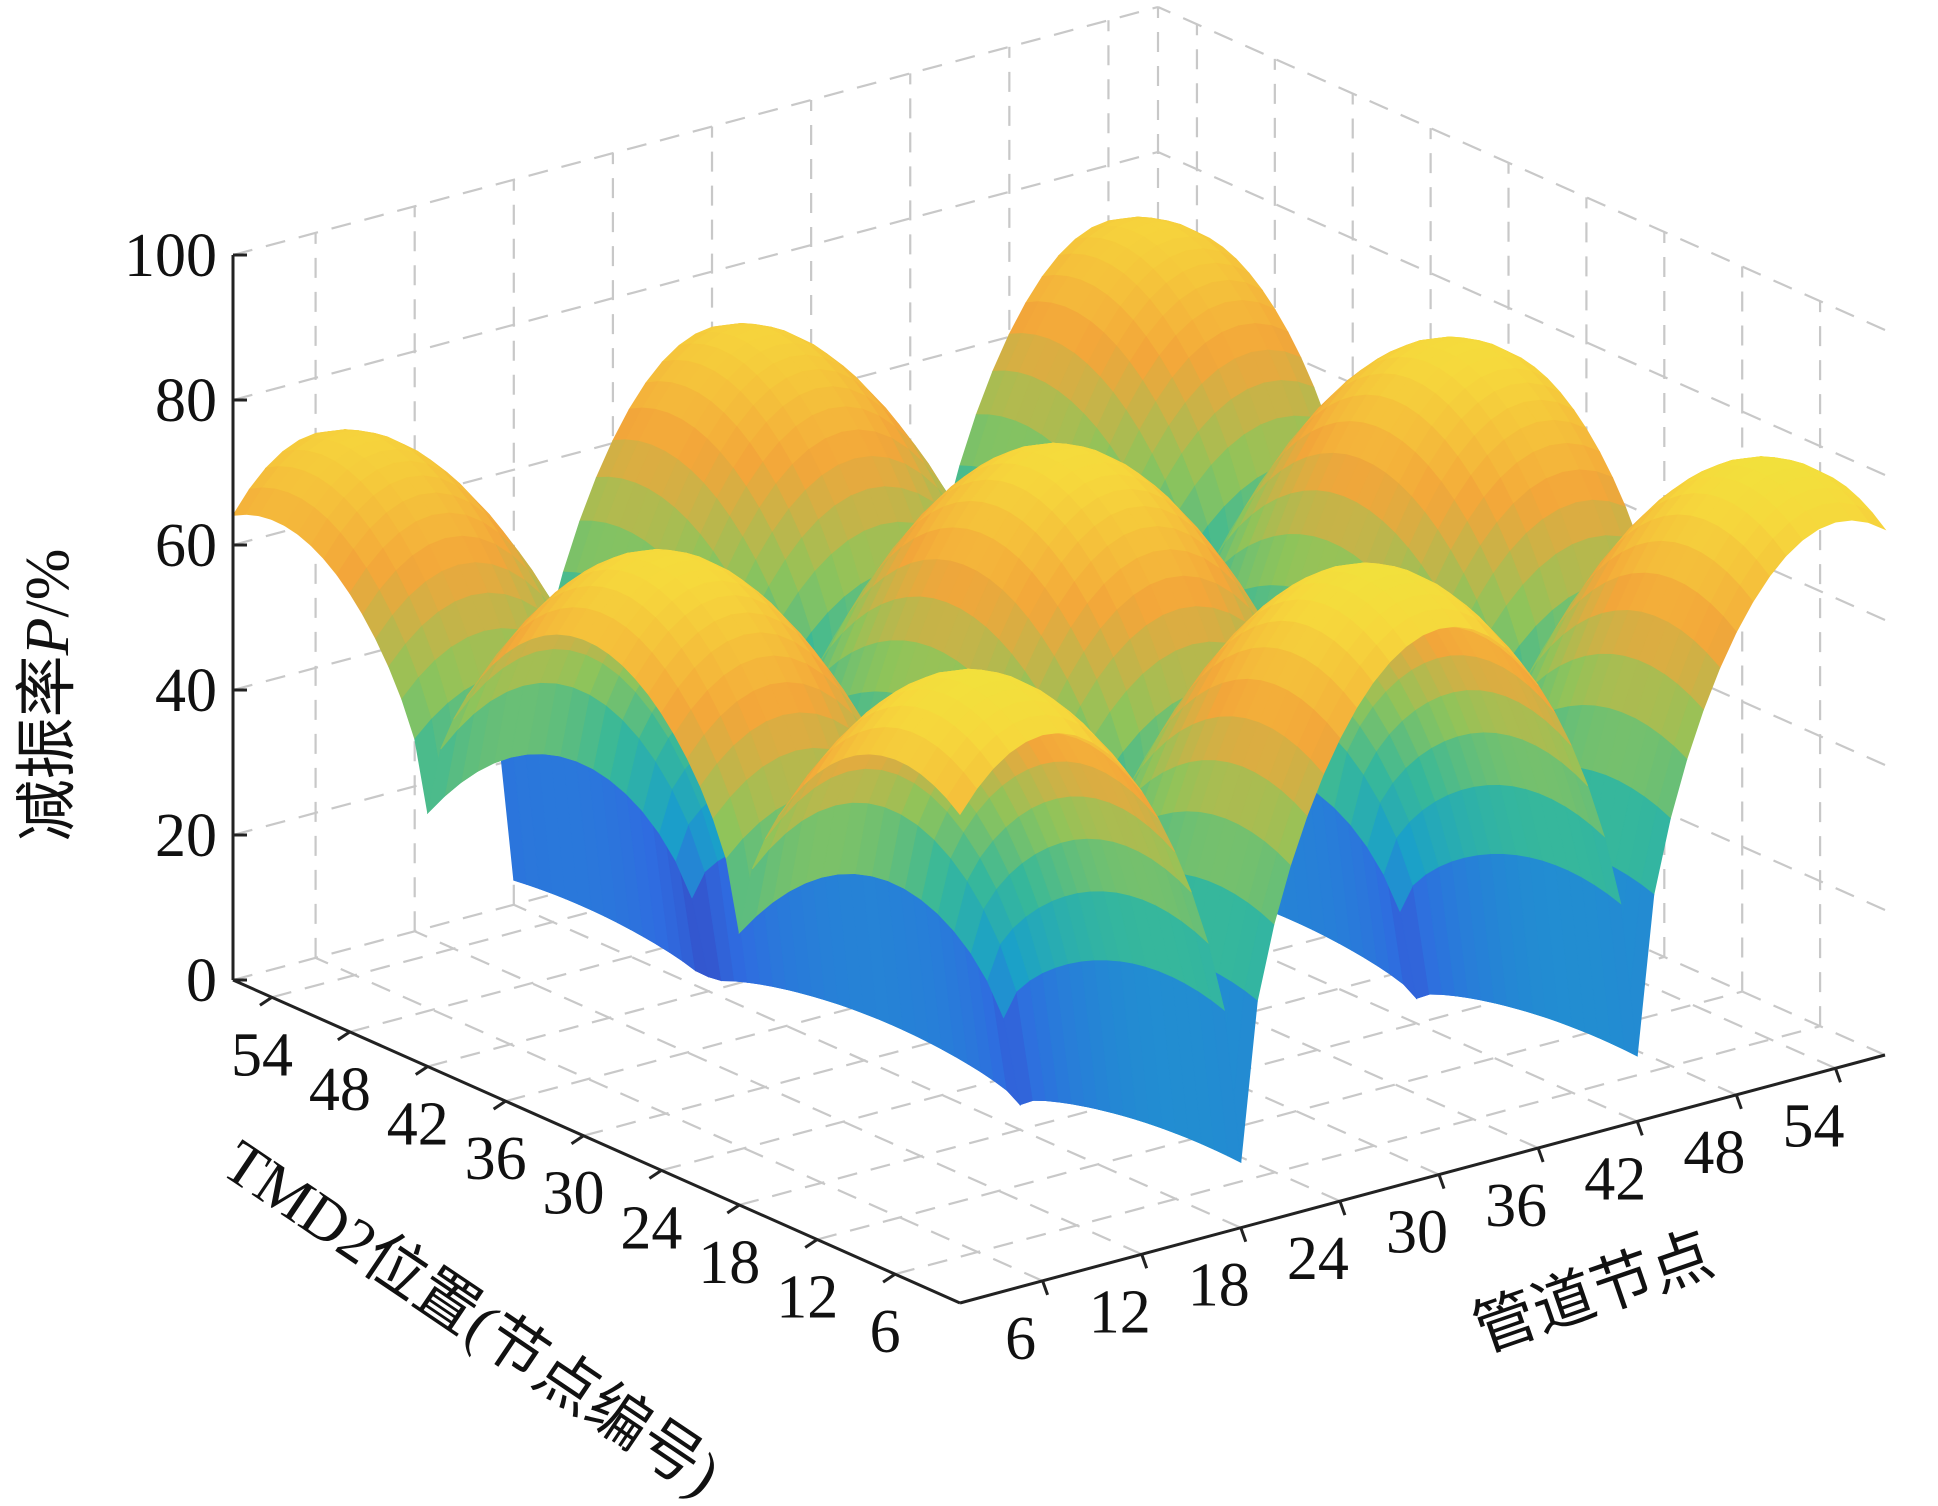 This screenshot has height=1506, width=1938. I want to click on z-axis-label: 减振率P/%, so click(48, 695).